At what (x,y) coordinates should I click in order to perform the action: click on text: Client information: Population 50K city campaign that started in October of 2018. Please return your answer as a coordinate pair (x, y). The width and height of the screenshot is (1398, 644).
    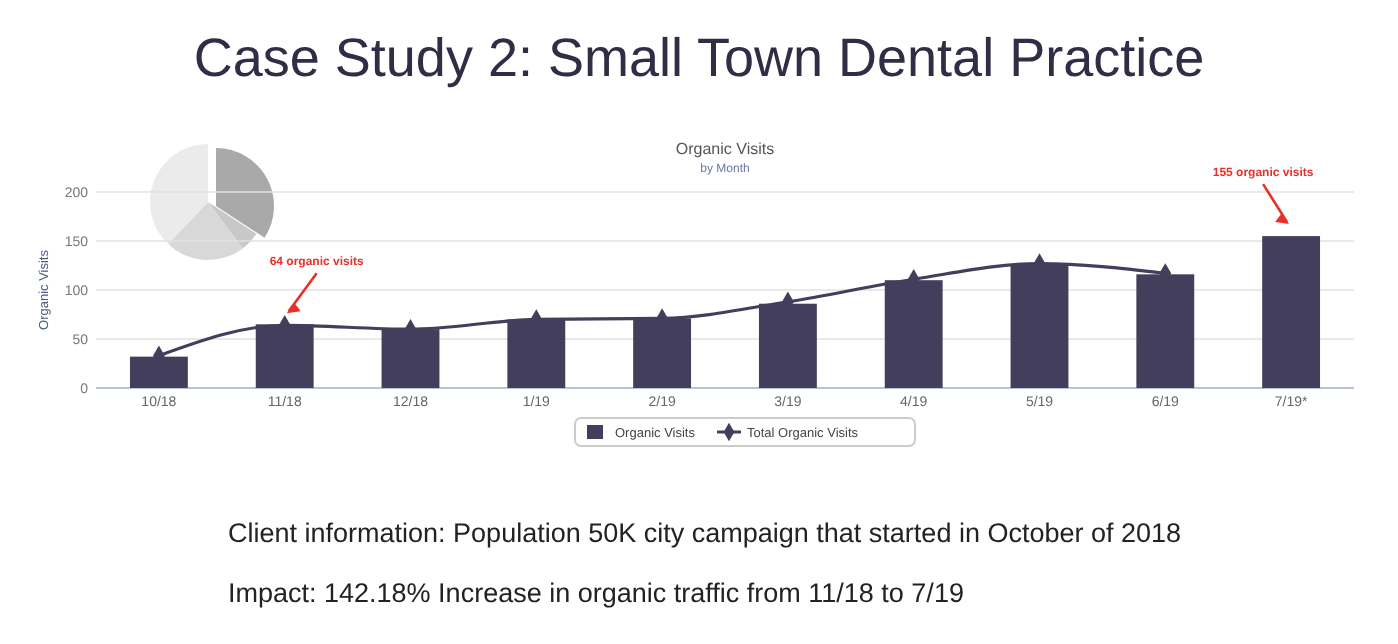
    Looking at the image, I should click on (705, 533).